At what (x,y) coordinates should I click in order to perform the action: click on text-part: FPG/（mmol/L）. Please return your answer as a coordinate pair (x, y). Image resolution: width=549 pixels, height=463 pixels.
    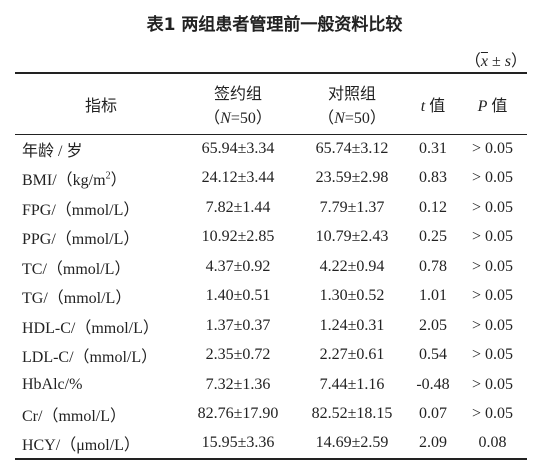
    Looking at the image, I should click on (81, 210).